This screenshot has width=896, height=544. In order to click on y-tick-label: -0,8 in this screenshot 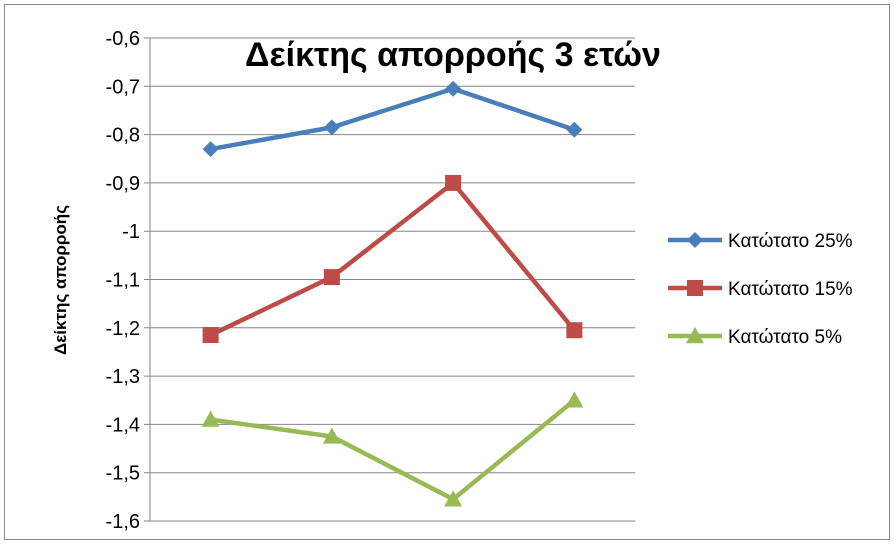, I will do `click(123, 136)`.